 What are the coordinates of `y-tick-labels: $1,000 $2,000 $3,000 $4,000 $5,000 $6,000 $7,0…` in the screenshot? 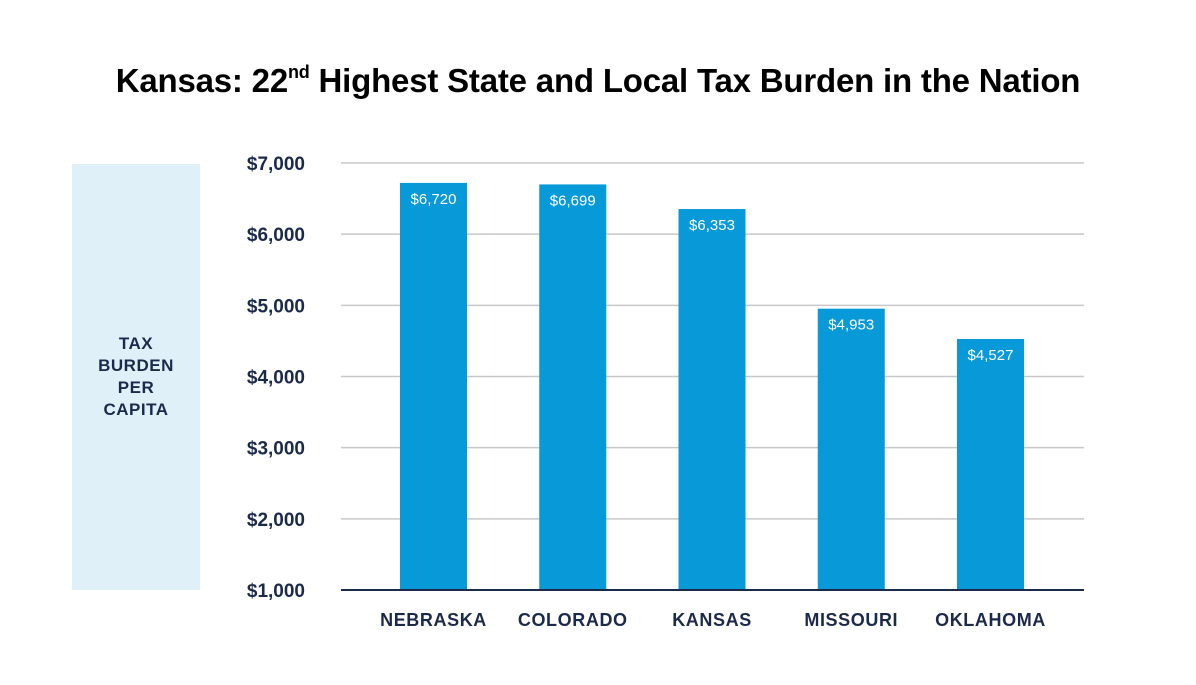 It's located at (276, 378).